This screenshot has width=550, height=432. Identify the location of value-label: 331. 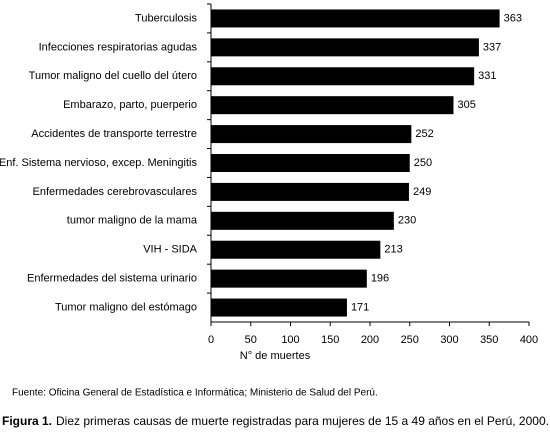
(487, 76).